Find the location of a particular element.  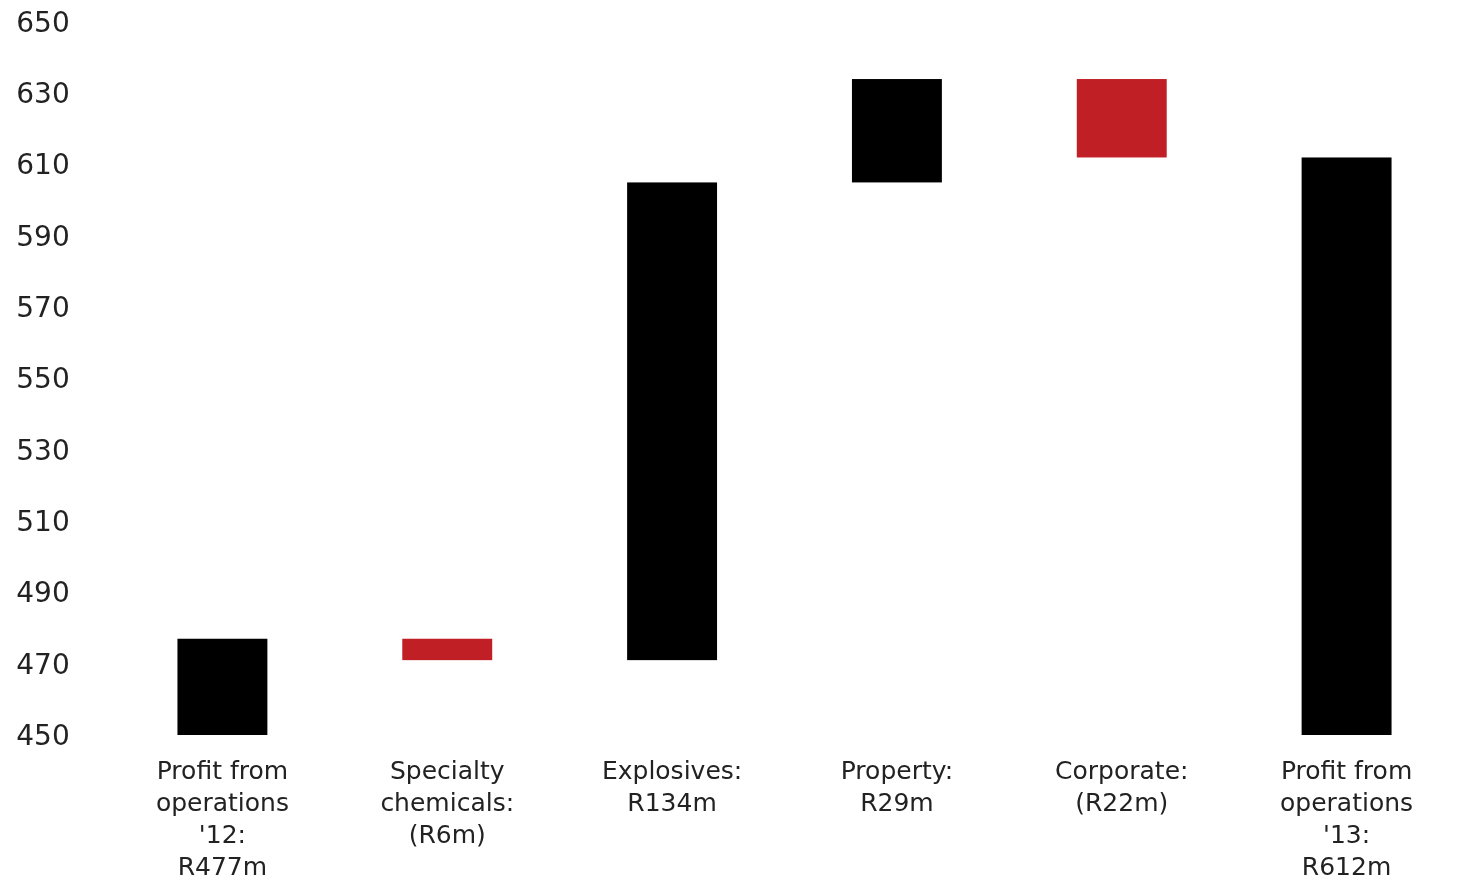

y-tick-label: 490 is located at coordinates (43, 593).